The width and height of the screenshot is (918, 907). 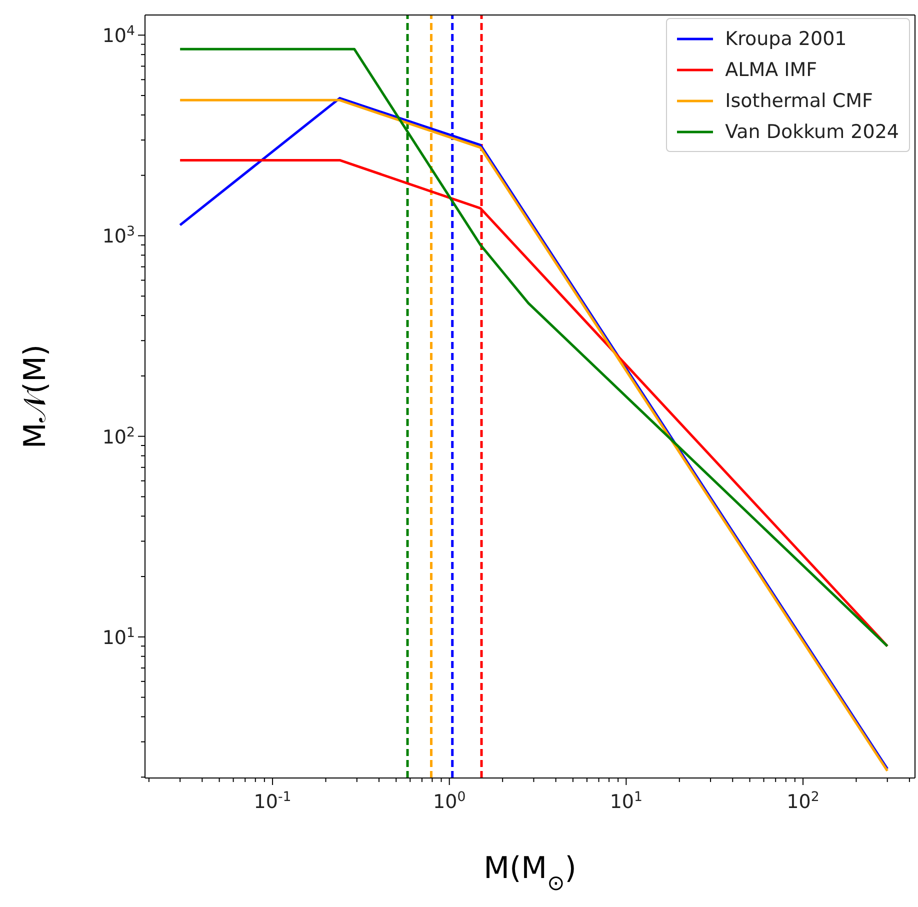 I want to click on y-tick-label: 10$^{4}$, so click(x=118, y=36).